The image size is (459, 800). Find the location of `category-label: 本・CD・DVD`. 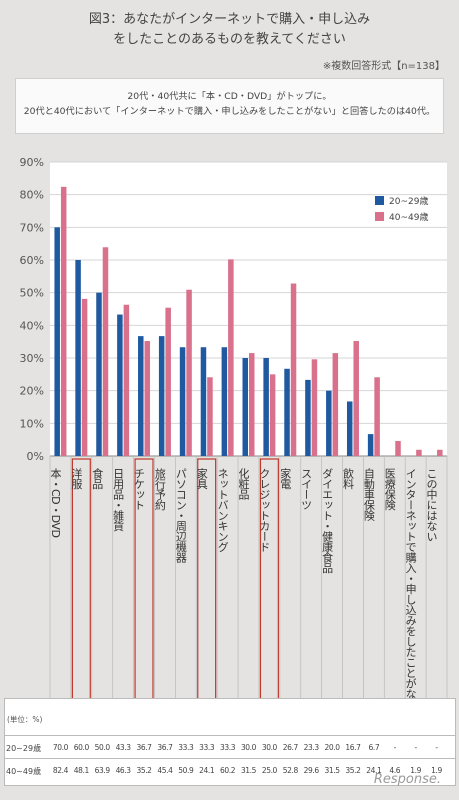

category-label: 本・CD・DVD is located at coordinates (55, 502).